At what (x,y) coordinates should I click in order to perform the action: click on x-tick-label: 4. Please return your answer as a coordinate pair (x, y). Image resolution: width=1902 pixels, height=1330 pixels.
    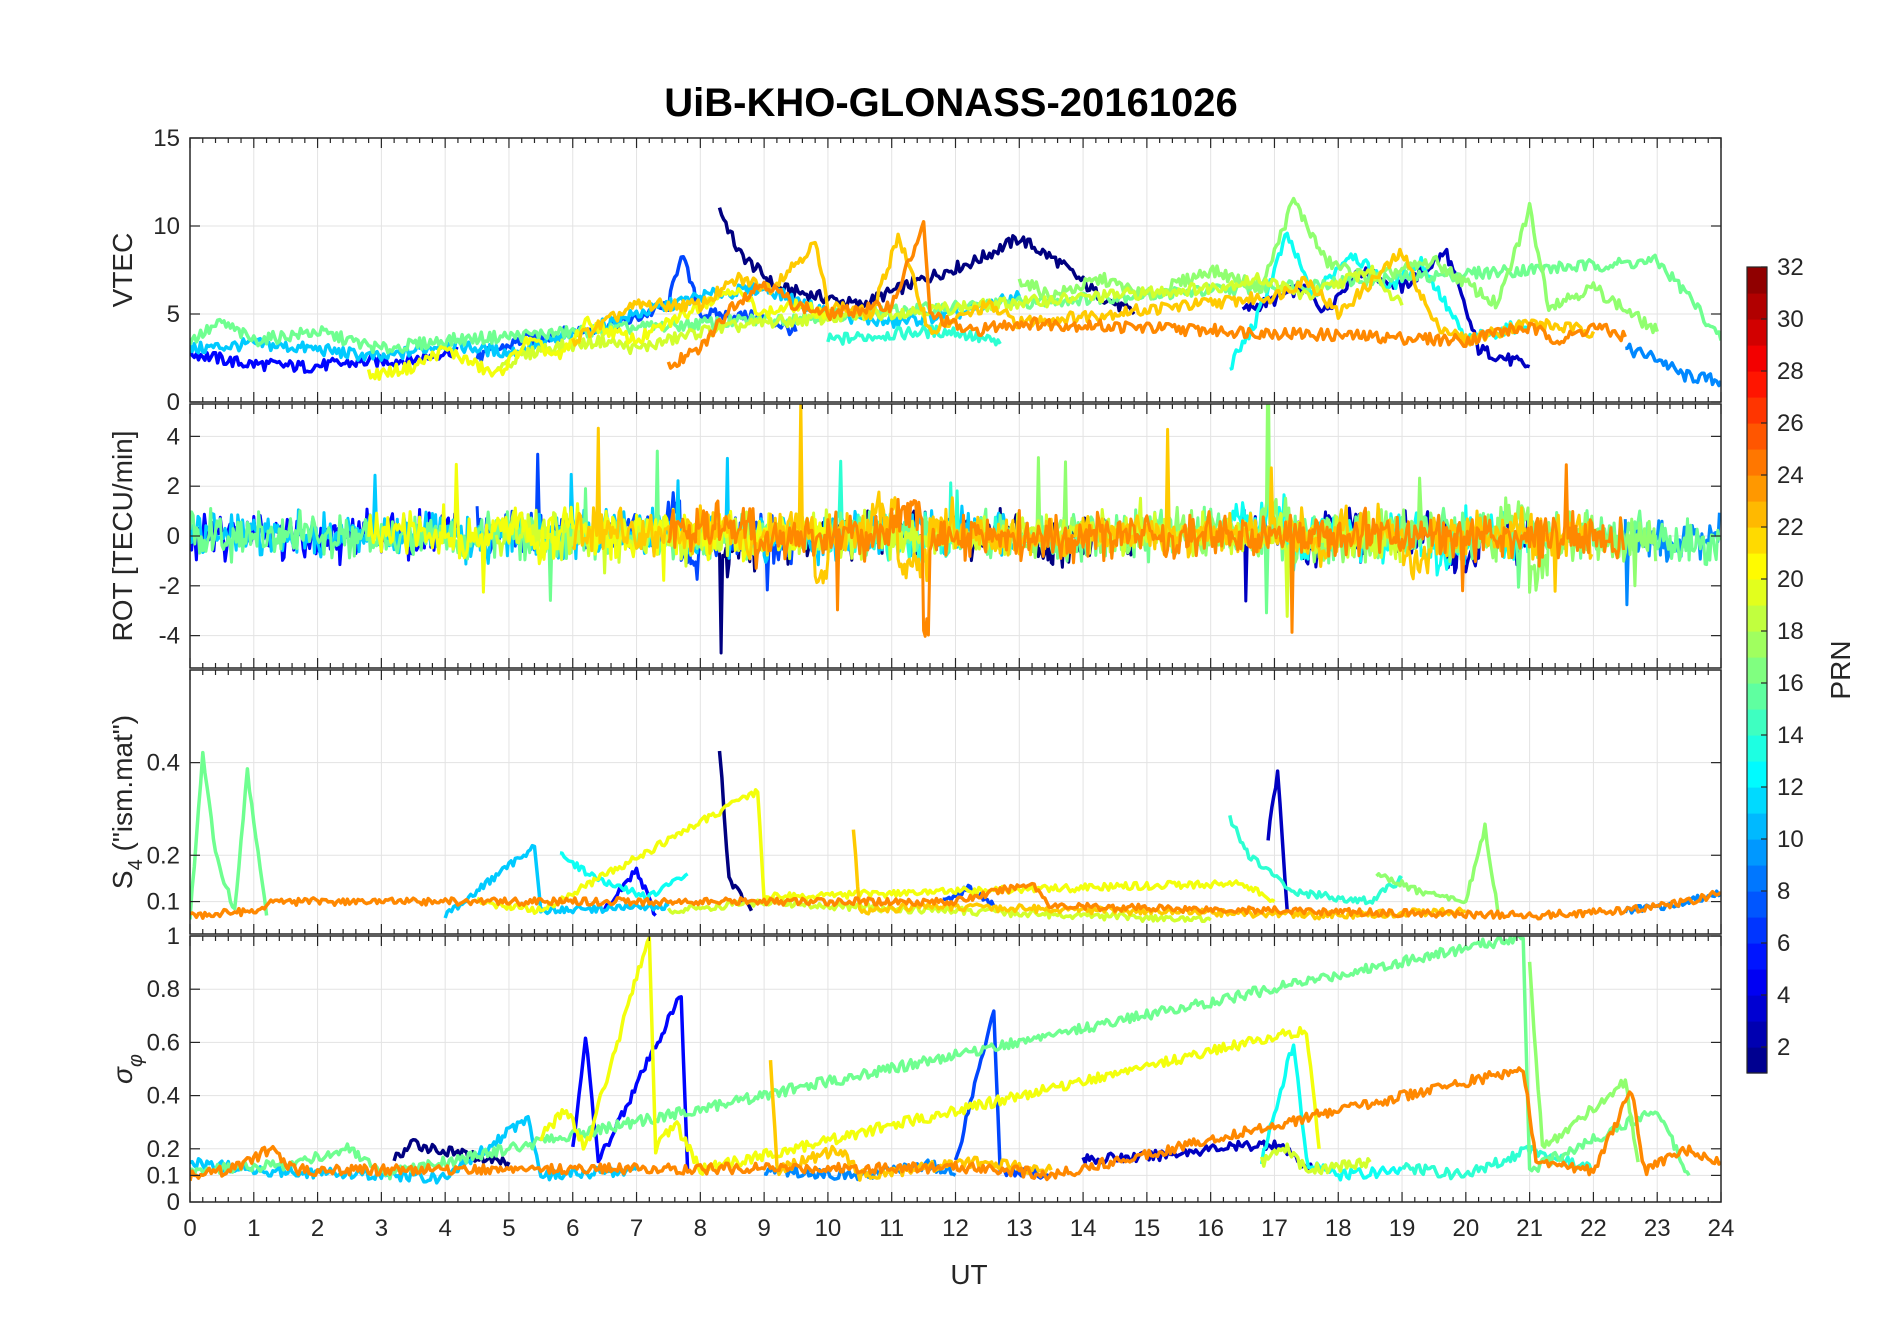
    Looking at the image, I should click on (444, 1228).